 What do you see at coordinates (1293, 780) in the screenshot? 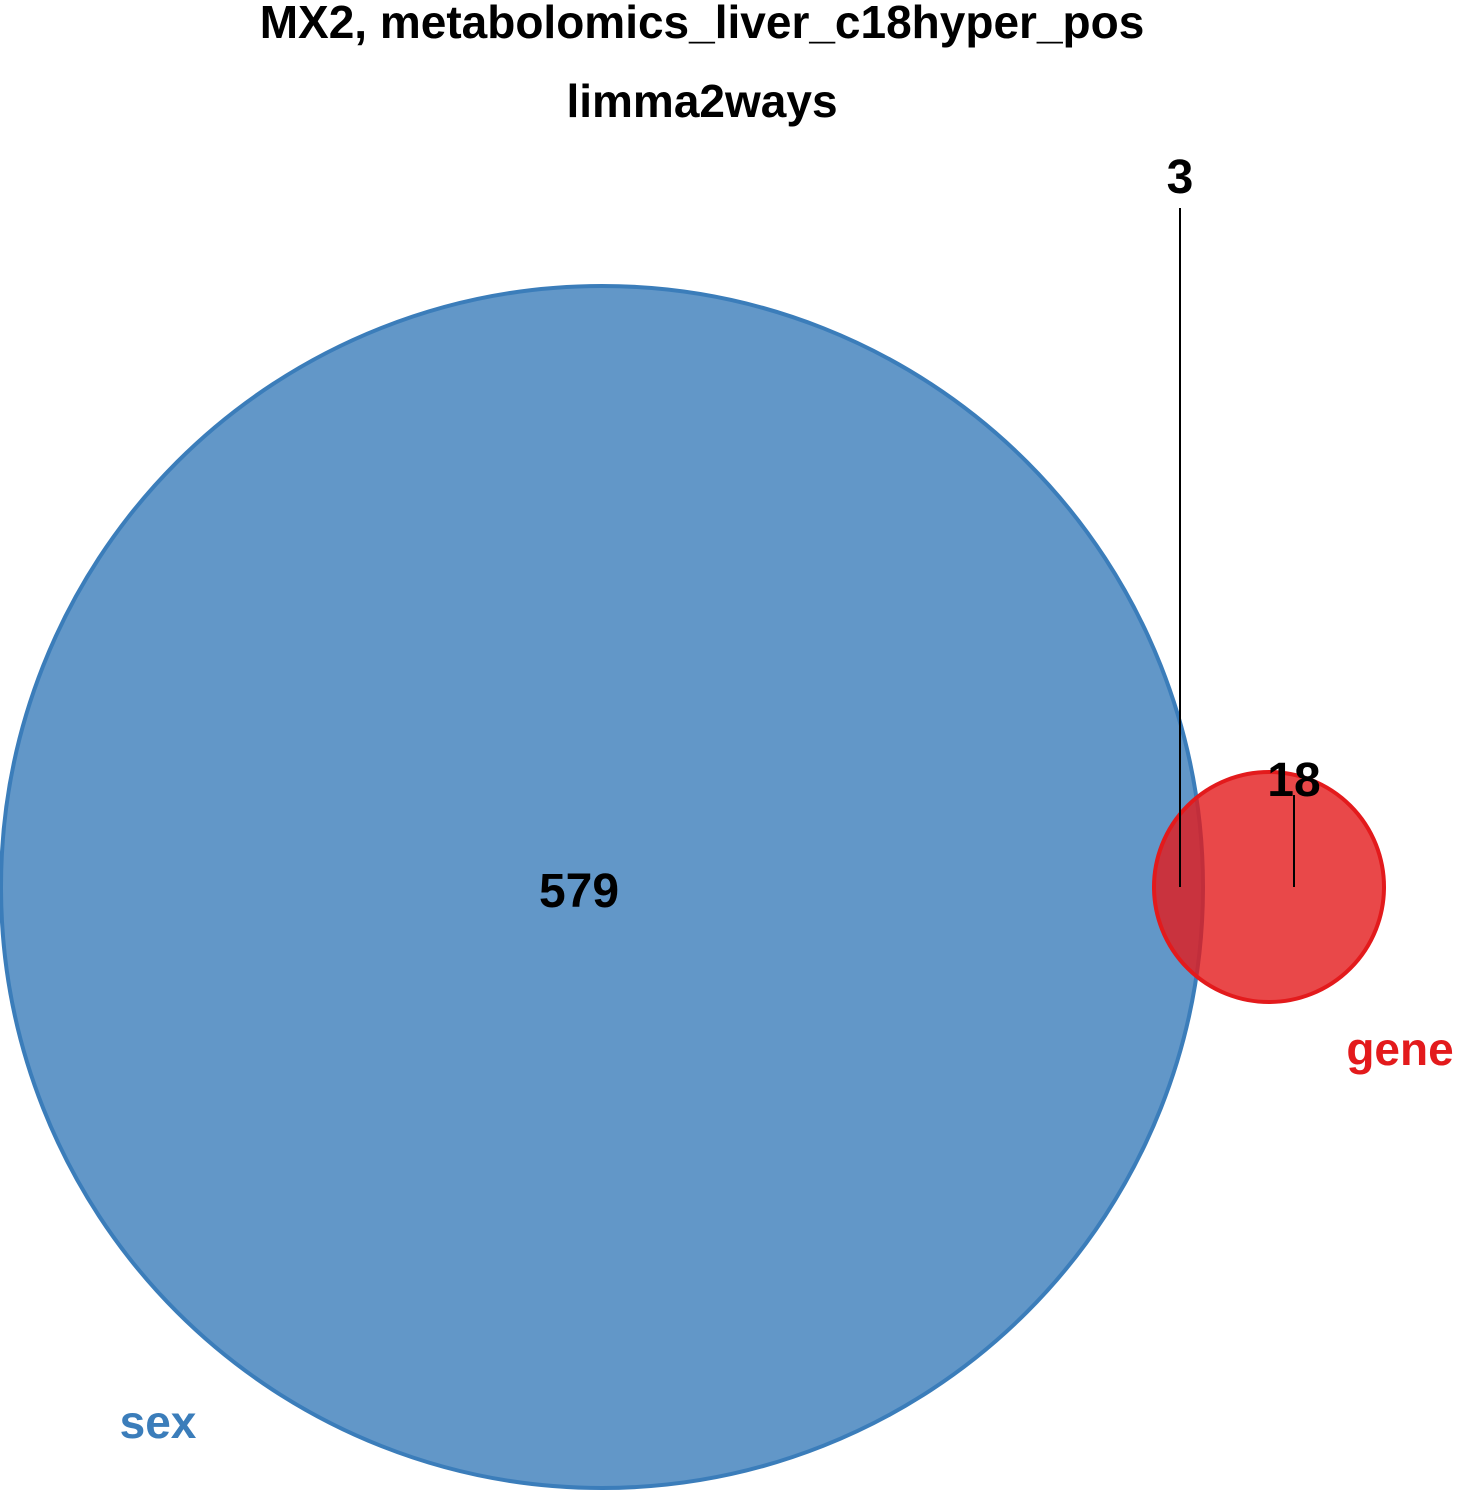
I see `count-gene-only: 18` at bounding box center [1293, 780].